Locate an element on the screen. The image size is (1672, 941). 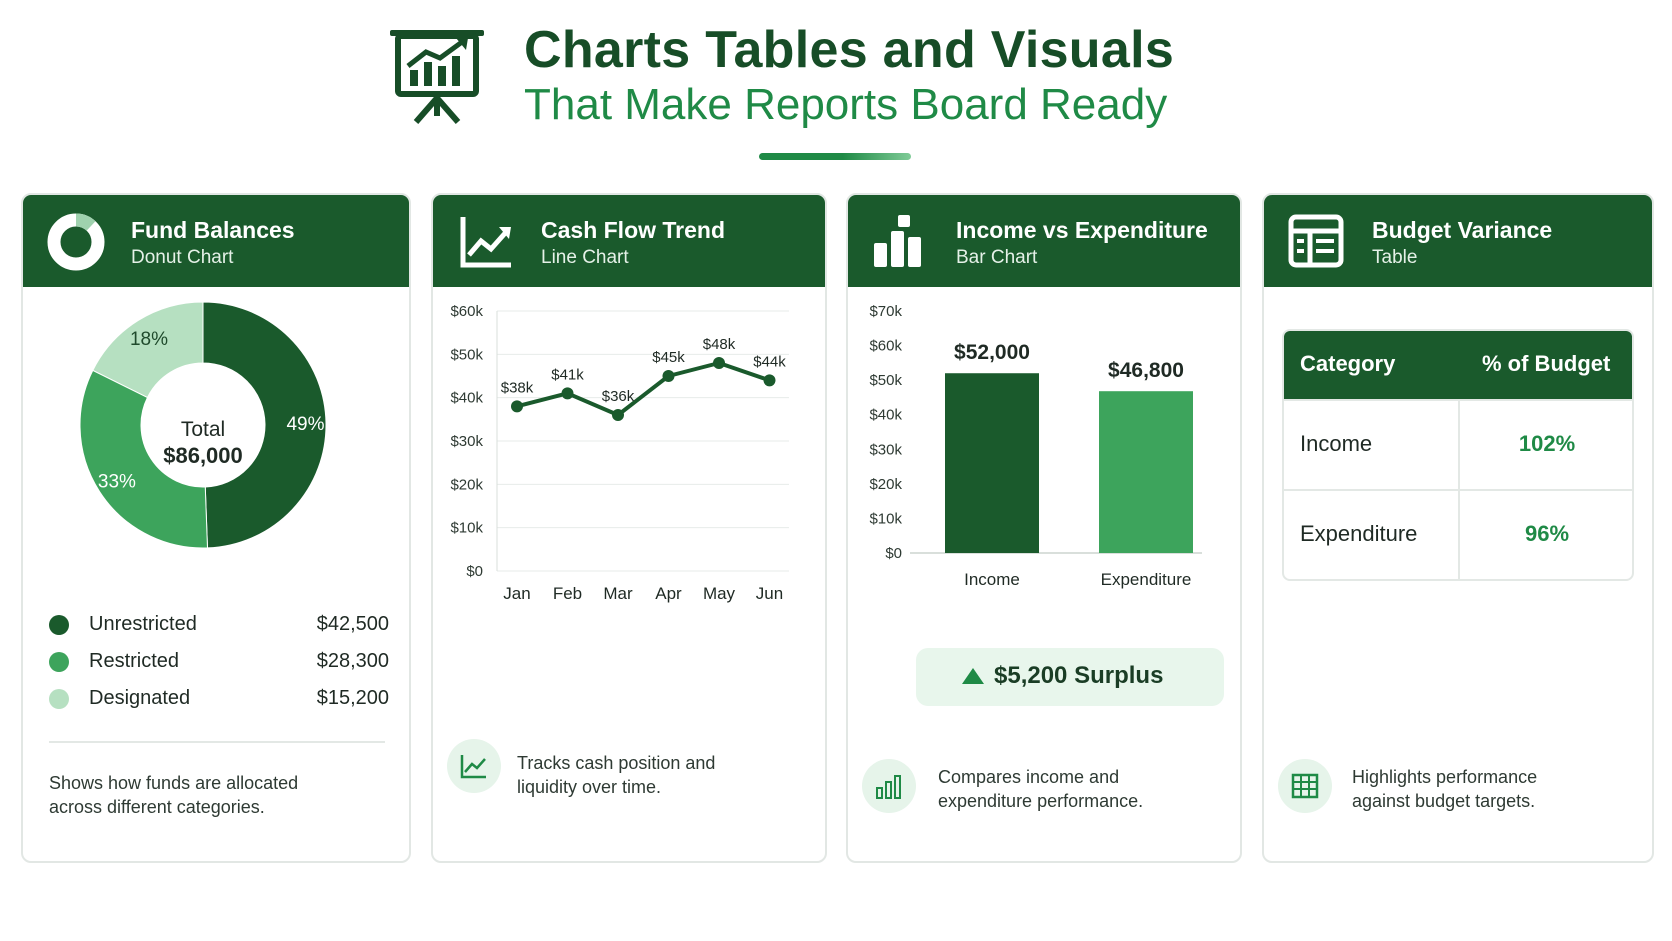
data-label: $45k is located at coordinates (668, 357).